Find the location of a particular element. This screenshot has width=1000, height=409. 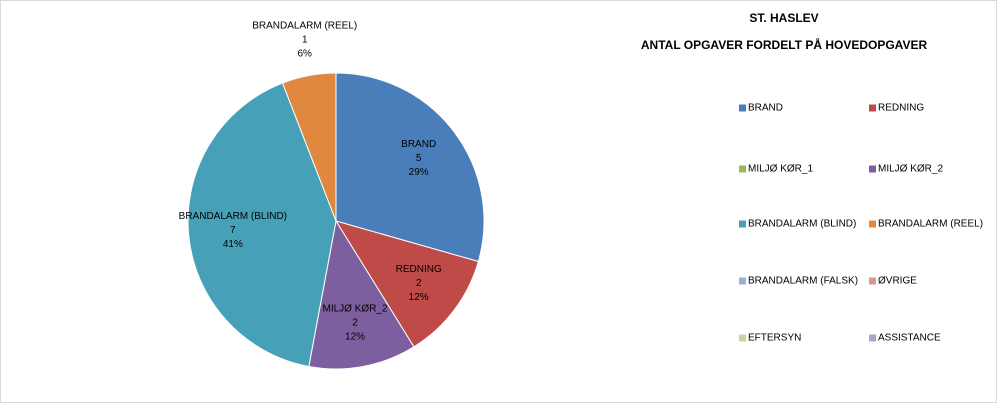

slice-label-name: BRANDALARM (BLIND) is located at coordinates (233, 216).